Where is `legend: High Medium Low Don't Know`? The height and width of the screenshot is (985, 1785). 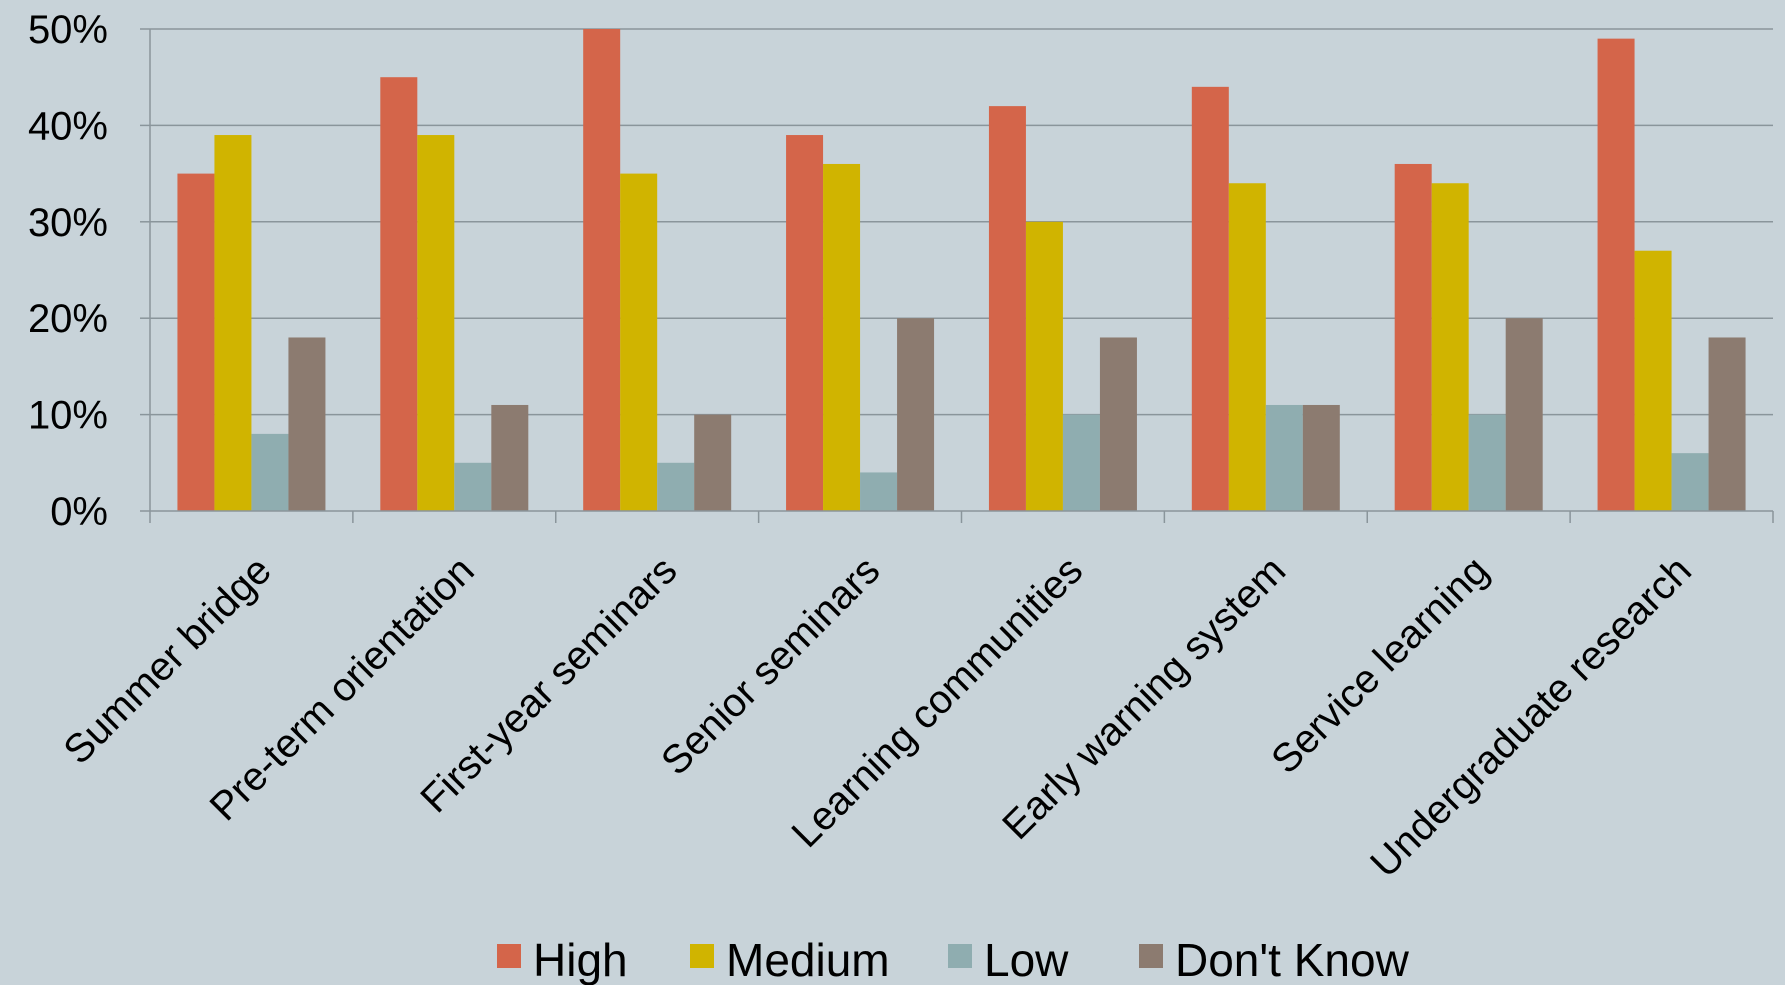
legend: High Medium Low Don't Know is located at coordinates (953, 959).